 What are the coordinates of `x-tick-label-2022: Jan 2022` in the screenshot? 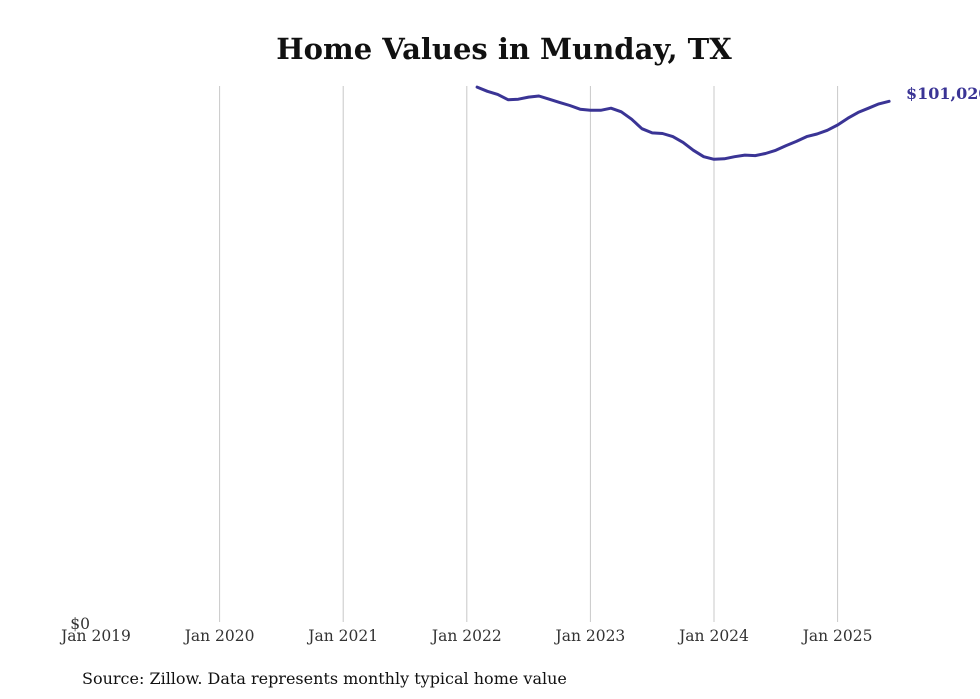 It's located at (466, 636).